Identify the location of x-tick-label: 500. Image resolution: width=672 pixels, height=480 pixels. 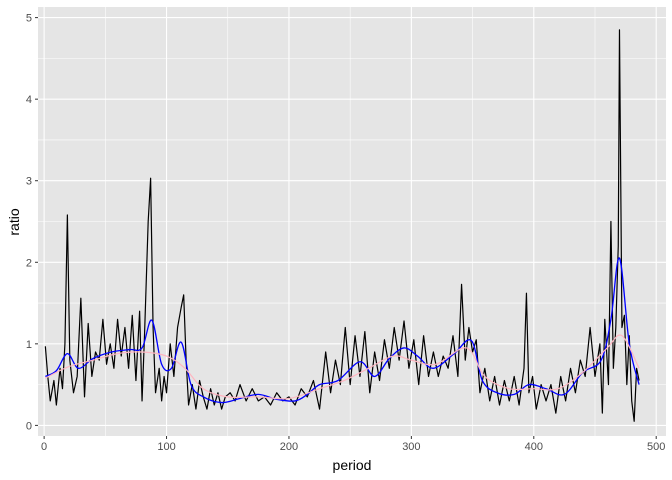
(656, 447).